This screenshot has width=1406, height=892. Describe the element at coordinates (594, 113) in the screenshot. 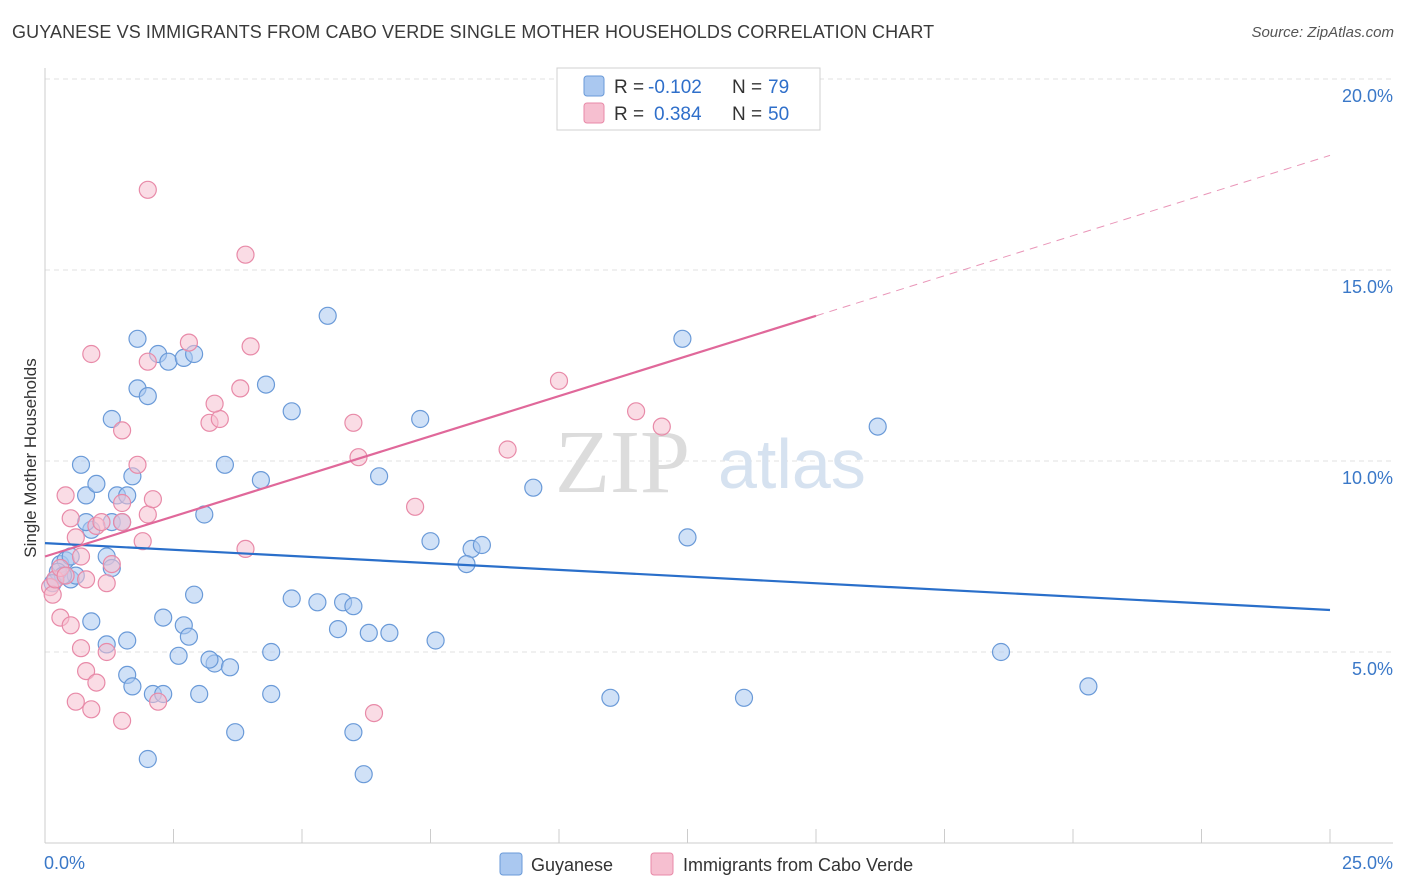

I see `legend-swatch-cabo-verde` at that location.